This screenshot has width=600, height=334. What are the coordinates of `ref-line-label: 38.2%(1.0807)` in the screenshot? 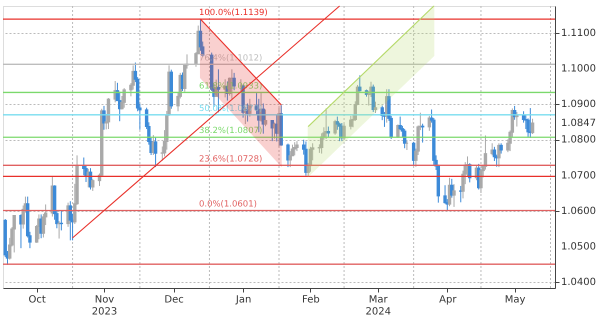 It's located at (230, 131).